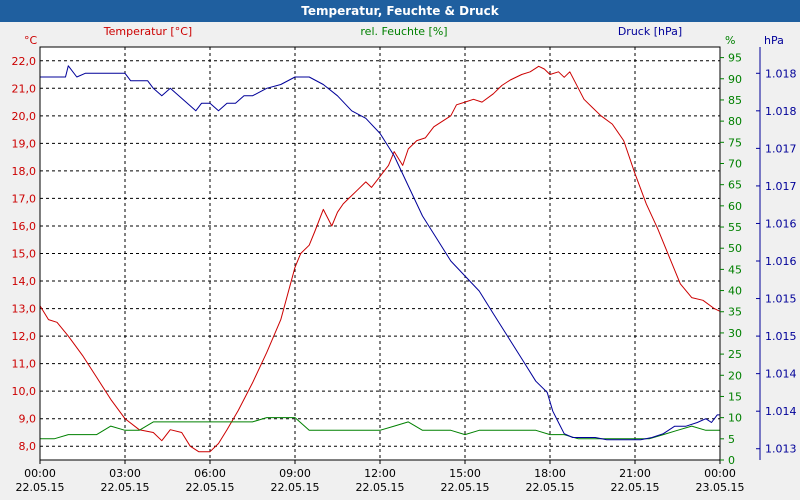 Image resolution: width=800 pixels, height=500 pixels. What do you see at coordinates (24, 254) in the screenshot?
I see `temperature-tick-label: 15,0` at bounding box center [24, 254].